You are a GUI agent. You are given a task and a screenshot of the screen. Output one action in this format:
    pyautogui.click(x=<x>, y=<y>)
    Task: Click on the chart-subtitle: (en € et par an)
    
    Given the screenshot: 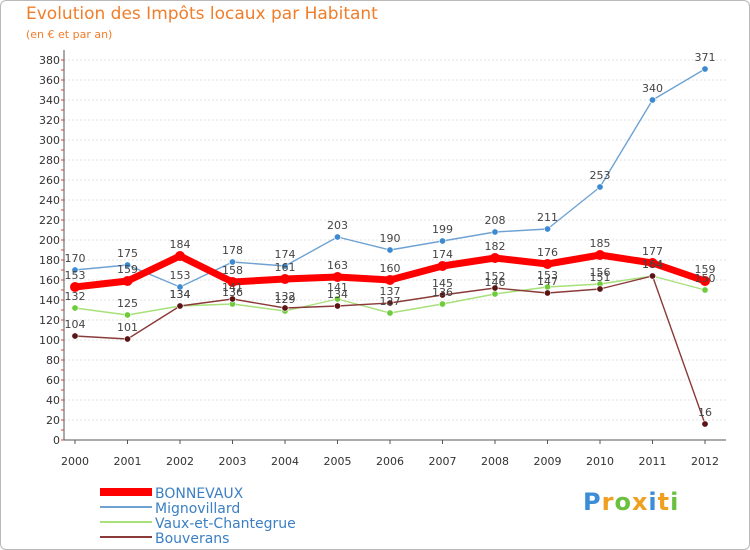 What is the action you would take?
    pyautogui.click(x=69, y=34)
    